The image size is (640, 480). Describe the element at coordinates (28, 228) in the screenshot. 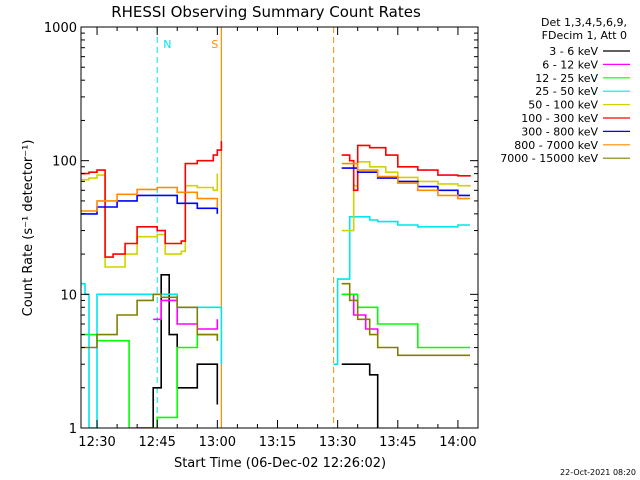

I see `y-axis-title: Count Rate (s⁻¹ detector⁻¹)` at that location.